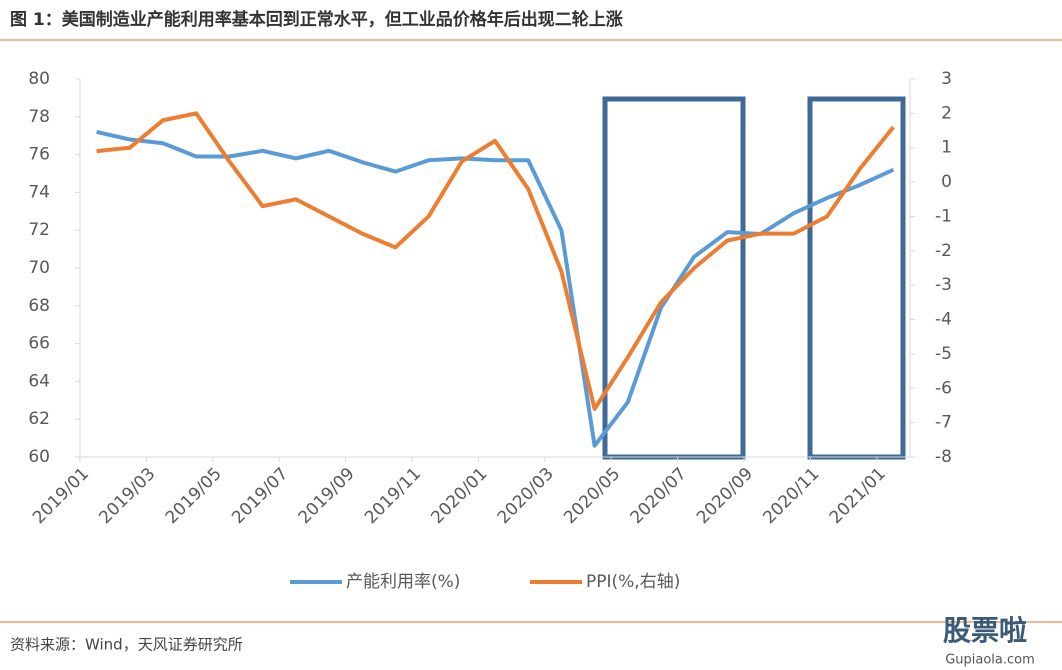 Image resolution: width=1062 pixels, height=670 pixels. What do you see at coordinates (946, 182) in the screenshot?
I see `y2-tick-label: 0` at bounding box center [946, 182].